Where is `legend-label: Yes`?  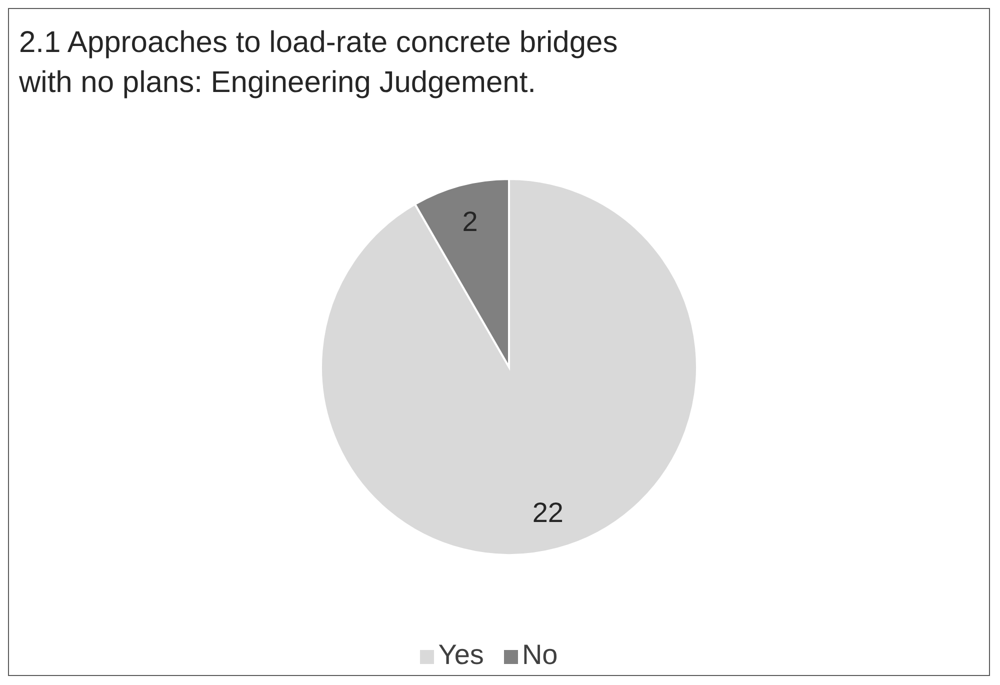
legend-label: Yes is located at coordinates (461, 654).